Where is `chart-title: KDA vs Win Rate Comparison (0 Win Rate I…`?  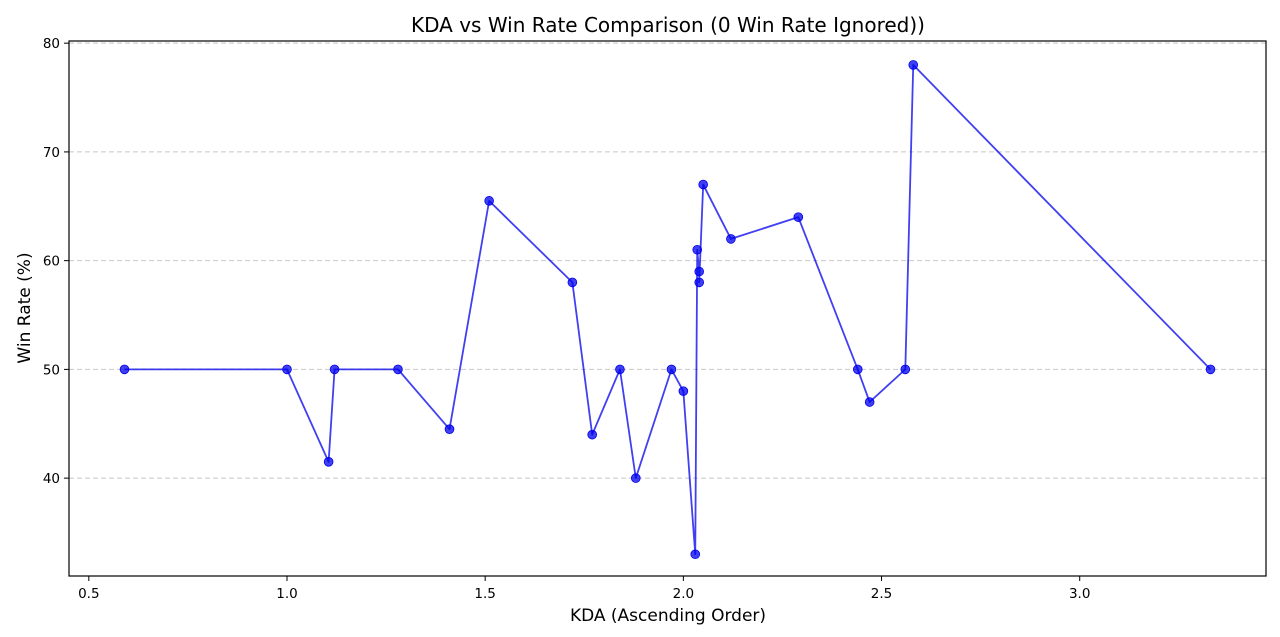 chart-title: KDA vs Win Rate Comparison (0 Win Rate I… is located at coordinates (668, 25).